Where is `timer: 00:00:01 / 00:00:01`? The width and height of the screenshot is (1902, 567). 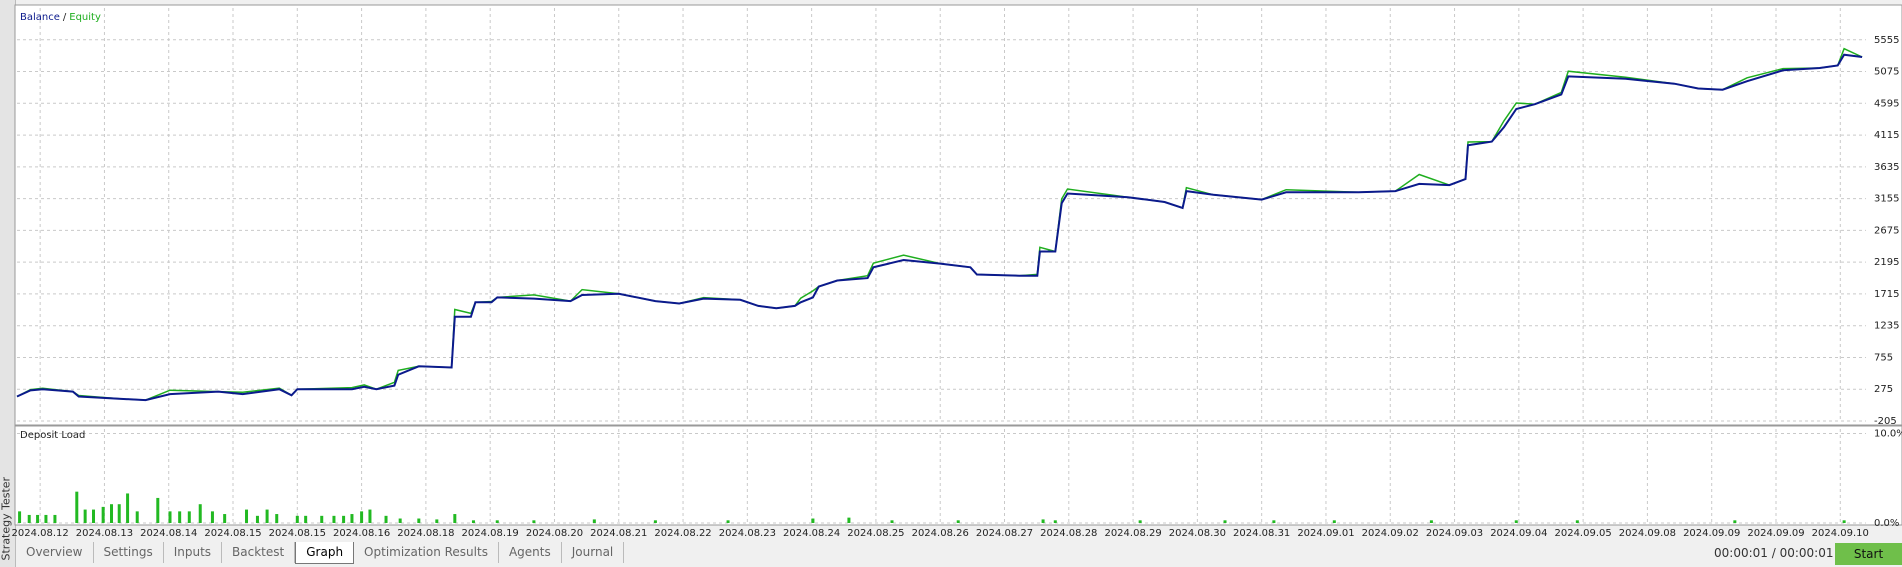 timer: 00:00:01 / 00:00:01 is located at coordinates (1774, 553).